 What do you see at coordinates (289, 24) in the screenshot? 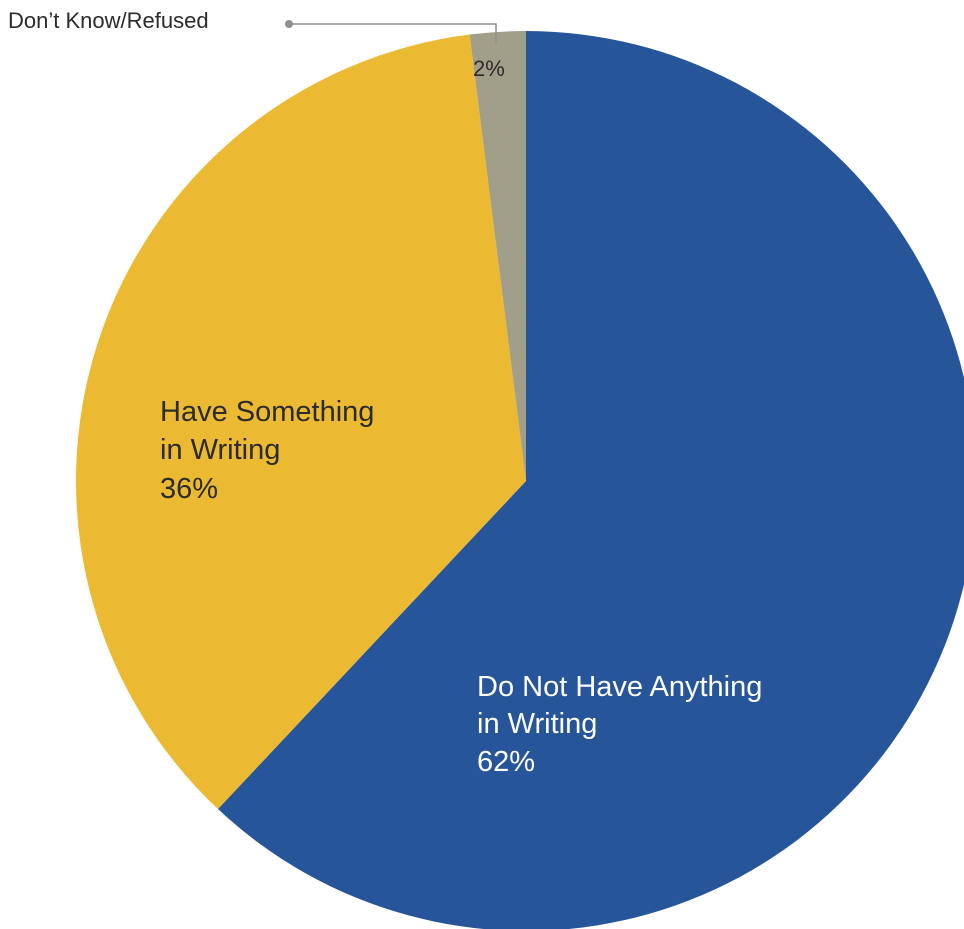
I see `leader-dot` at bounding box center [289, 24].